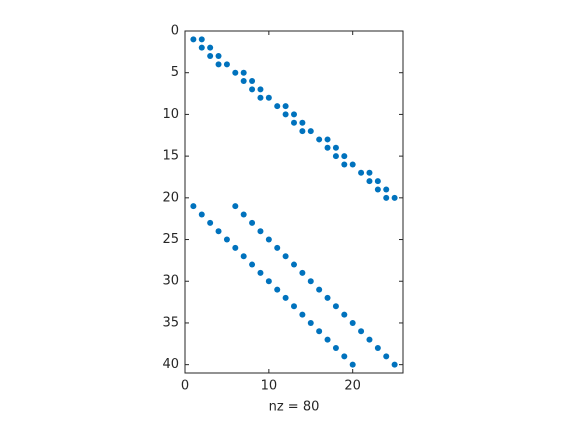  What do you see at coordinates (185, 386) in the screenshot?
I see `x-tick-label: 0` at bounding box center [185, 386].